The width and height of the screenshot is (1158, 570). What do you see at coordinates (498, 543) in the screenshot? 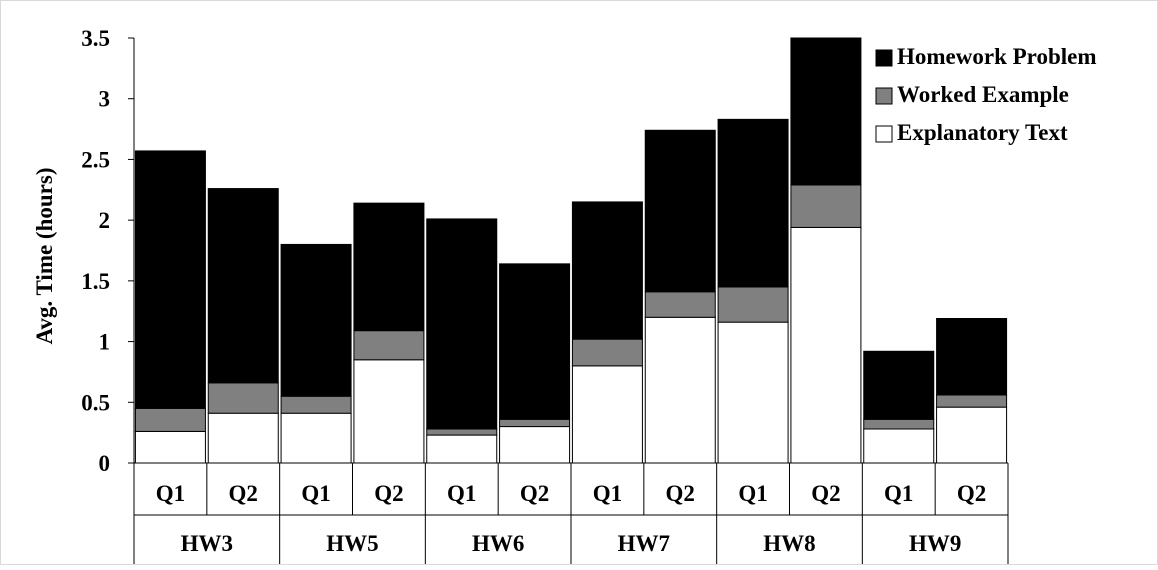
I see `group-label: HW6` at bounding box center [498, 543].